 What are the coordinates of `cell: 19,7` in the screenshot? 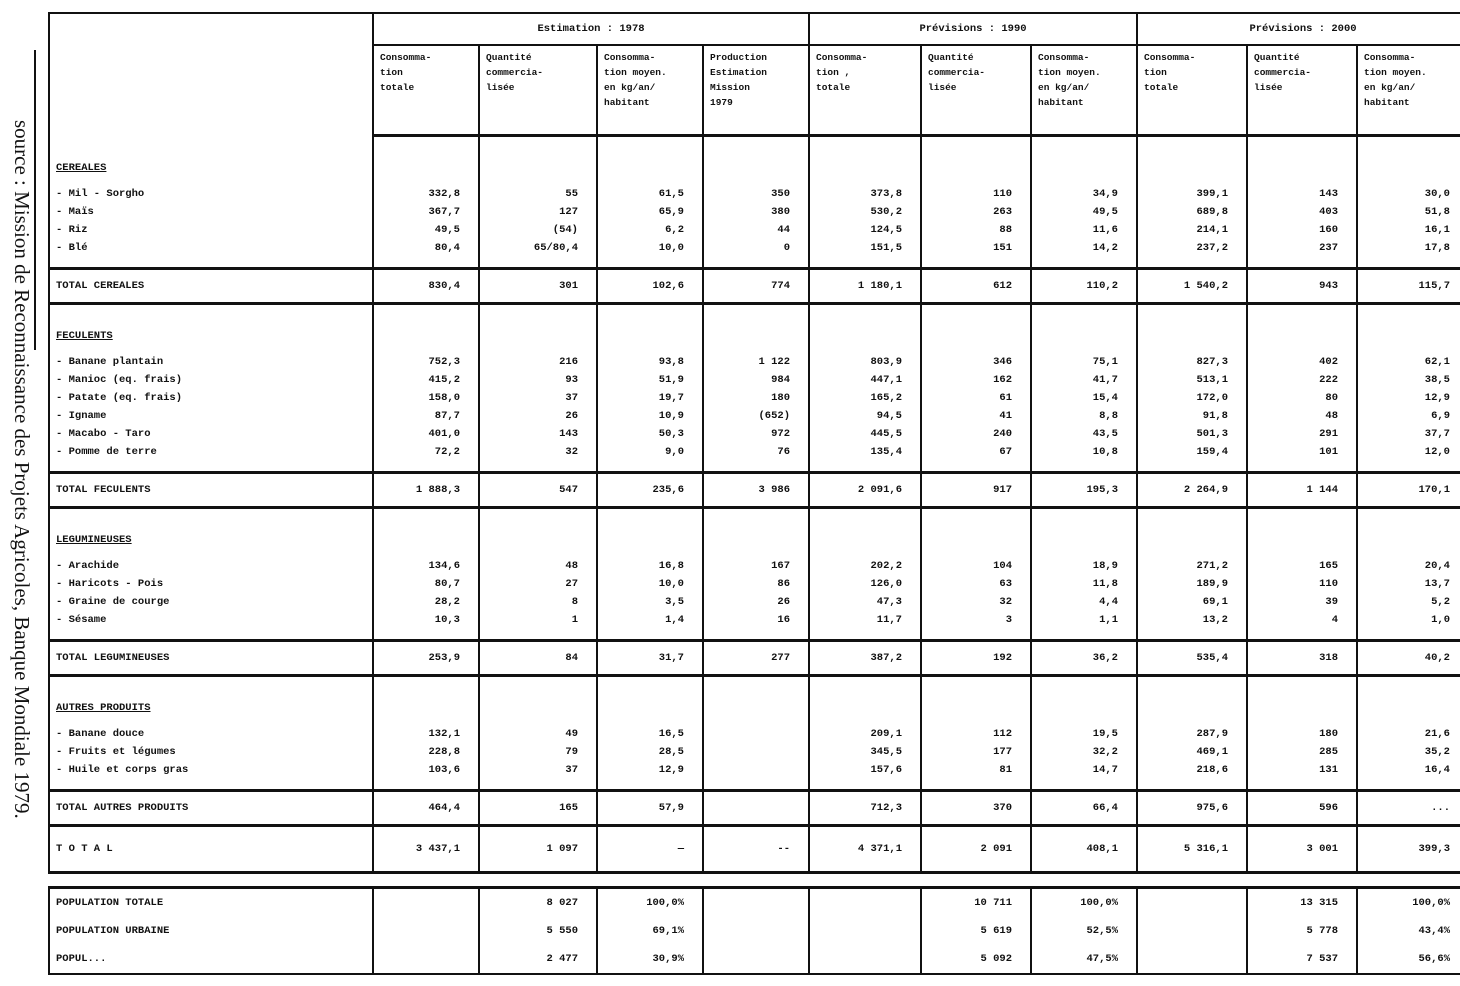 It's located at (650, 398).